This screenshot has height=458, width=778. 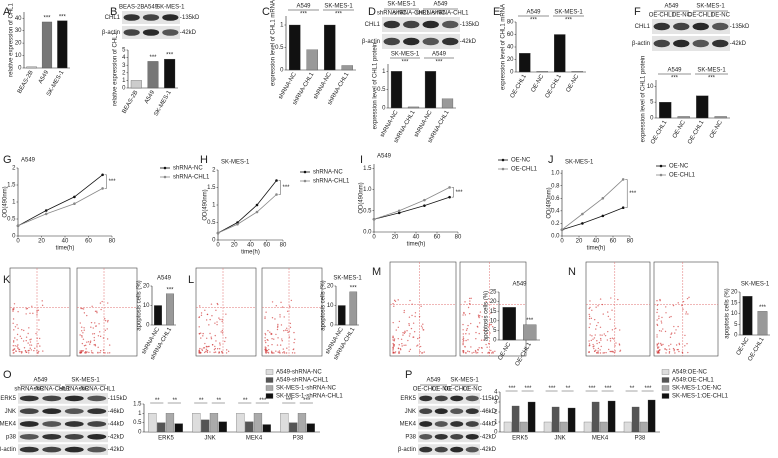 I want to click on legend-label: A549-shRNA-CHL1, so click(x=302, y=381).